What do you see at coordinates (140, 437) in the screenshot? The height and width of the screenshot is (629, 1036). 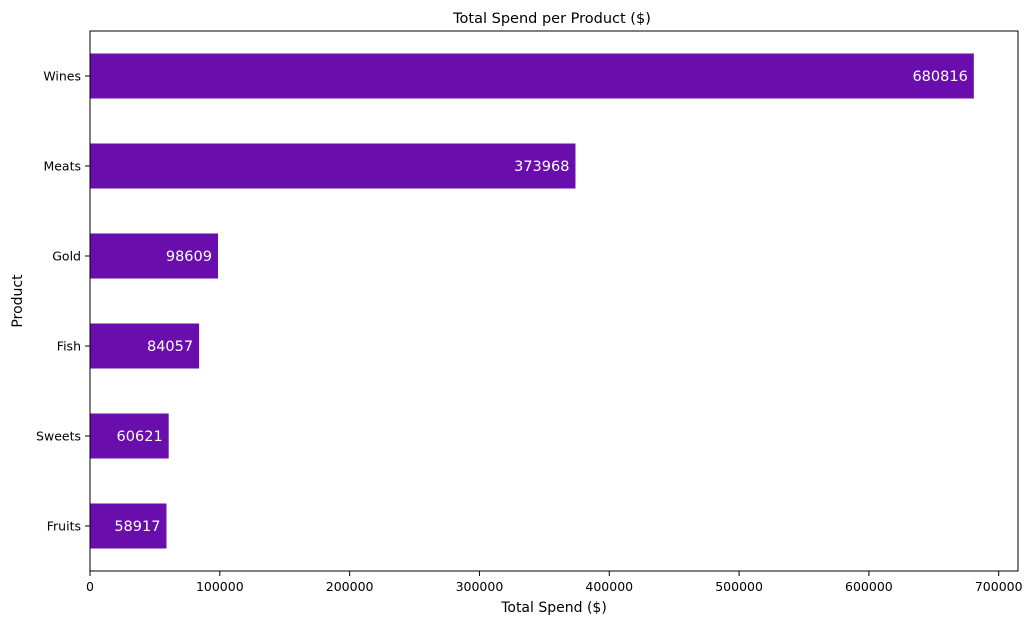 I see `data-label-sweets: 60621` at bounding box center [140, 437].